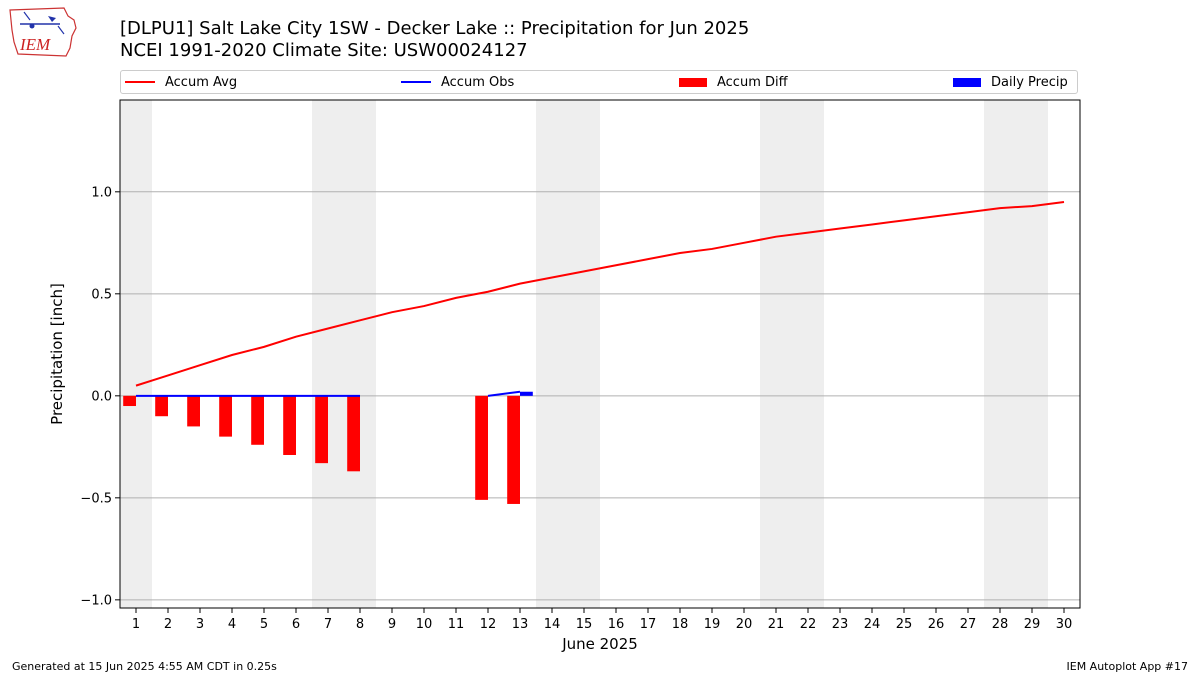  I want to click on x-tick-label-13: 13, so click(520, 624).